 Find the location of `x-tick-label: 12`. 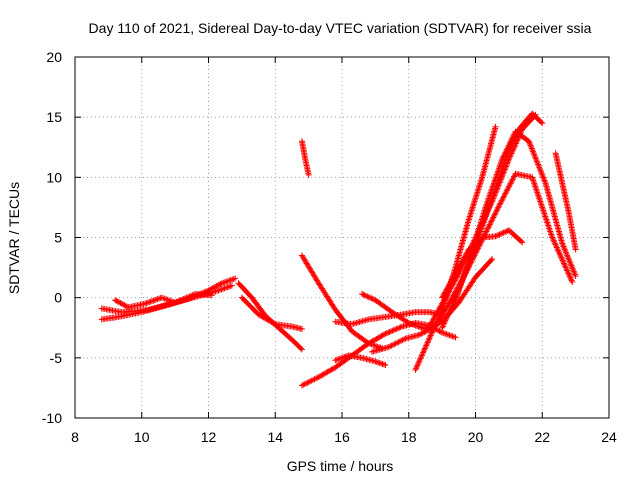

x-tick-label: 12 is located at coordinates (209, 437).